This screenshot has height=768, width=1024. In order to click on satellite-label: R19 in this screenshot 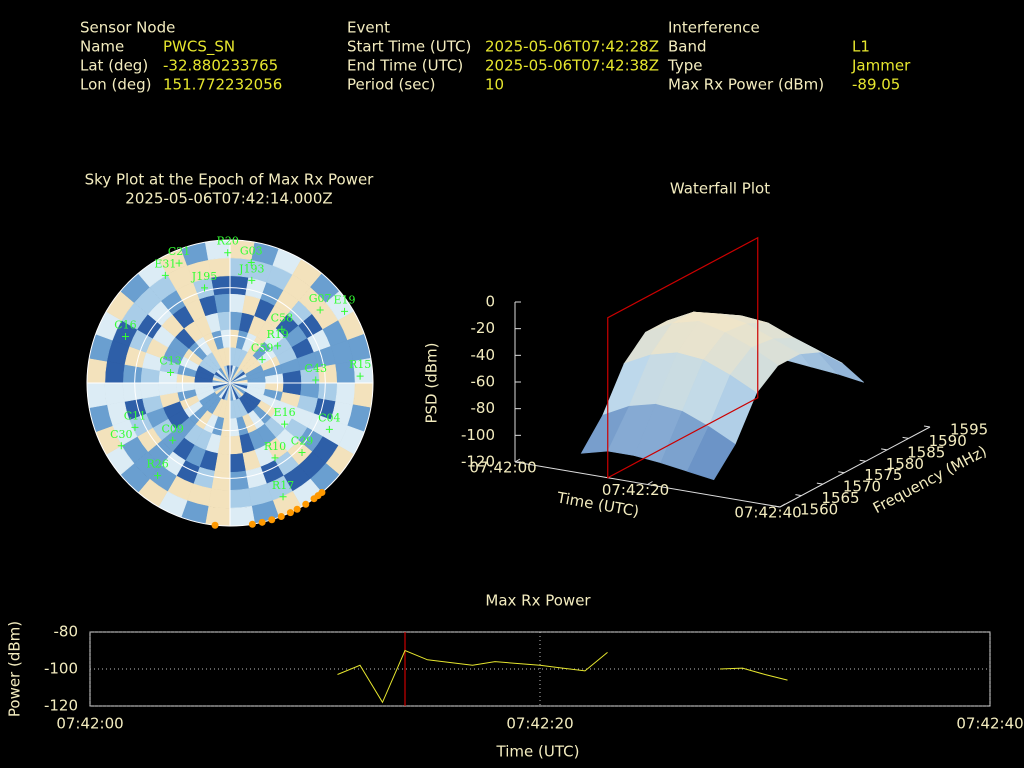, I will do `click(277, 334)`.